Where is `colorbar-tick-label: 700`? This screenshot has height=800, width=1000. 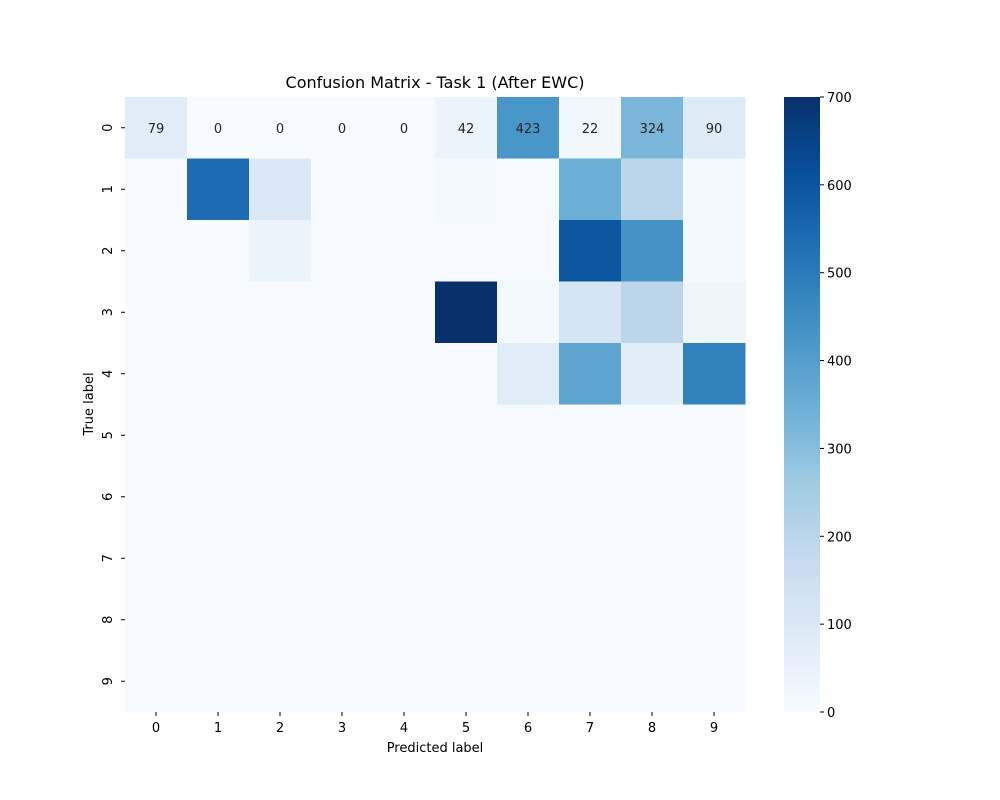 colorbar-tick-label: 700 is located at coordinates (839, 98).